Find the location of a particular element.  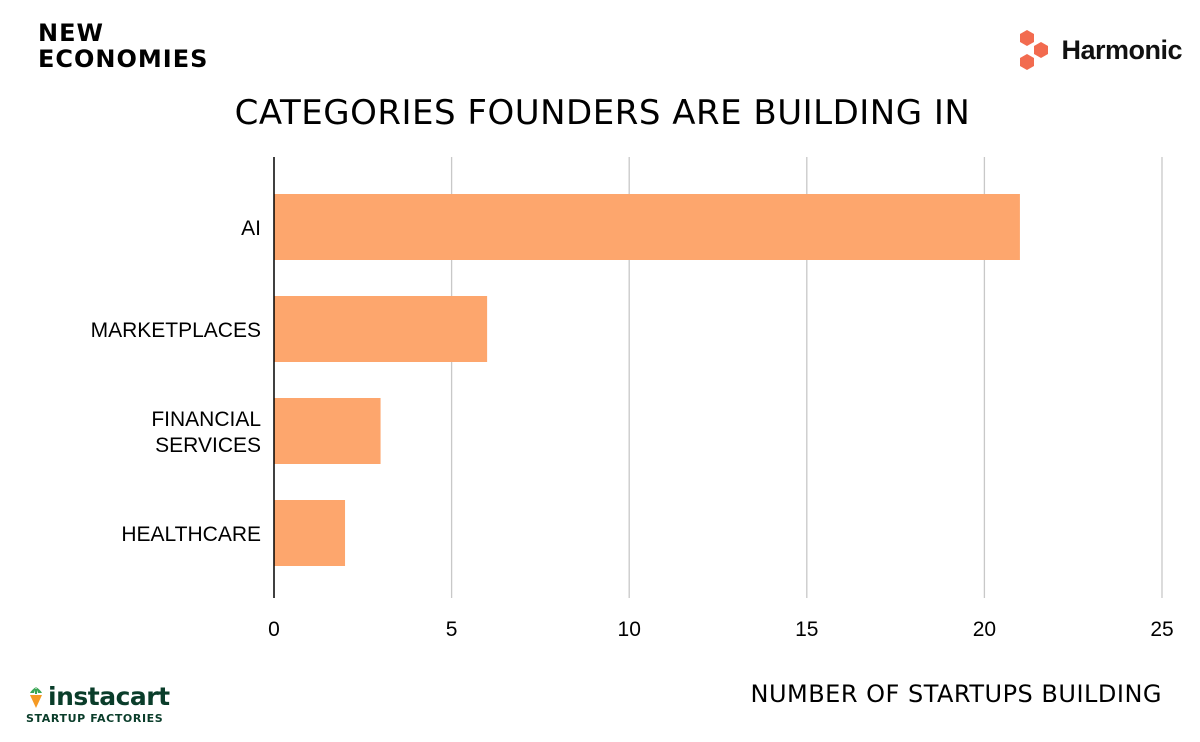

instacart-logo: instacart STARTUP FACTORIES is located at coordinates (98, 704).